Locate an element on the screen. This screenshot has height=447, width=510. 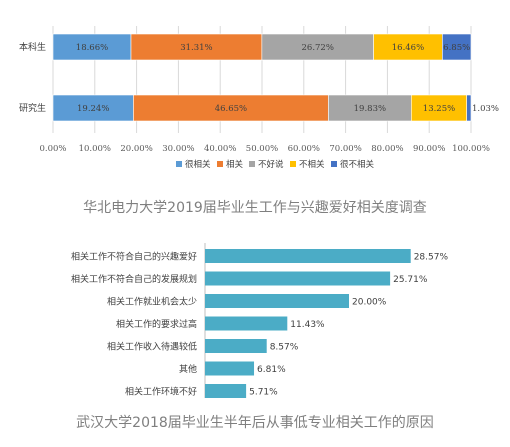
legend-label: 很不相关 is located at coordinates (357, 164).